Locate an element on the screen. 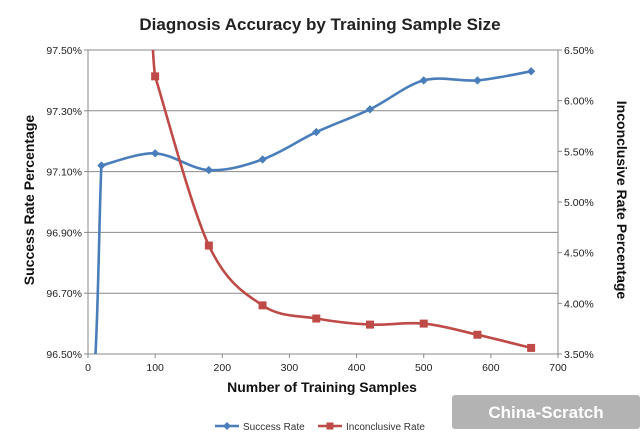 Image resolution: width=640 pixels, height=445 pixels. watermark: China-Scratch is located at coordinates (546, 412).